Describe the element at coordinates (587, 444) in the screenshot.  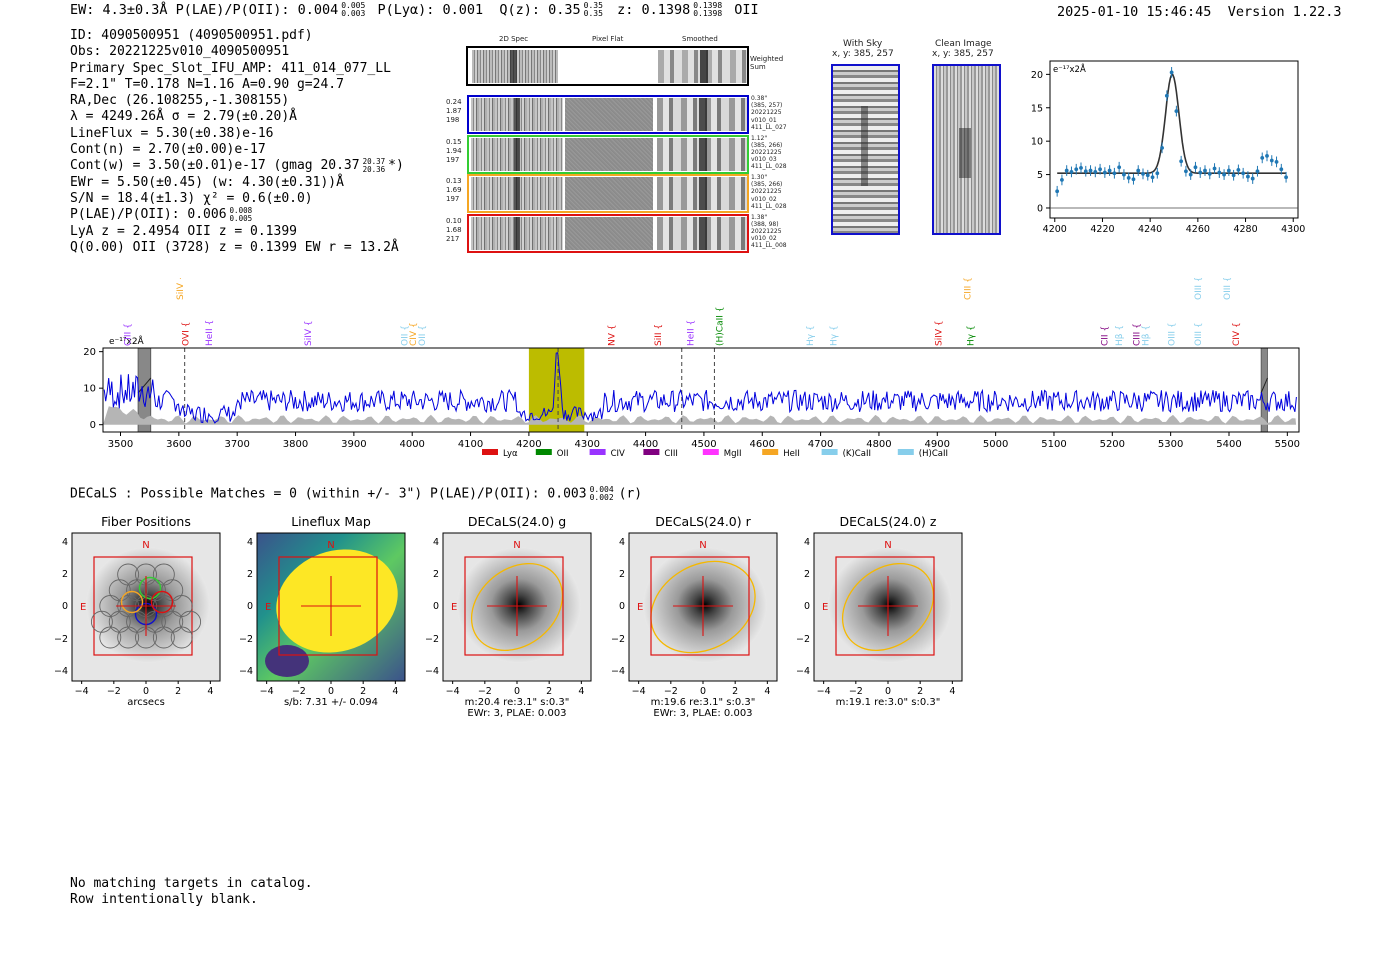
I see `spec-xtick-label: 4300` at that location.